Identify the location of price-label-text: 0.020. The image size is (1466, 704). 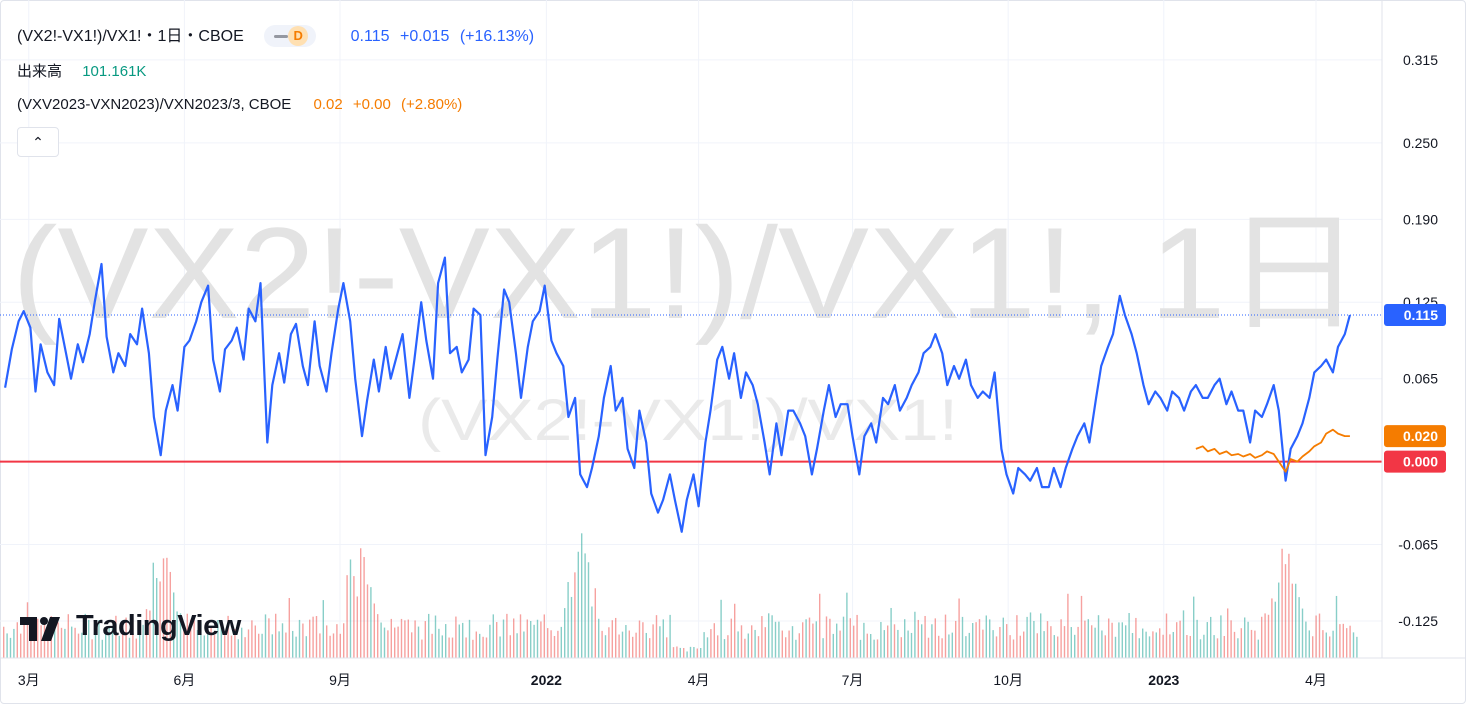
(1420, 436).